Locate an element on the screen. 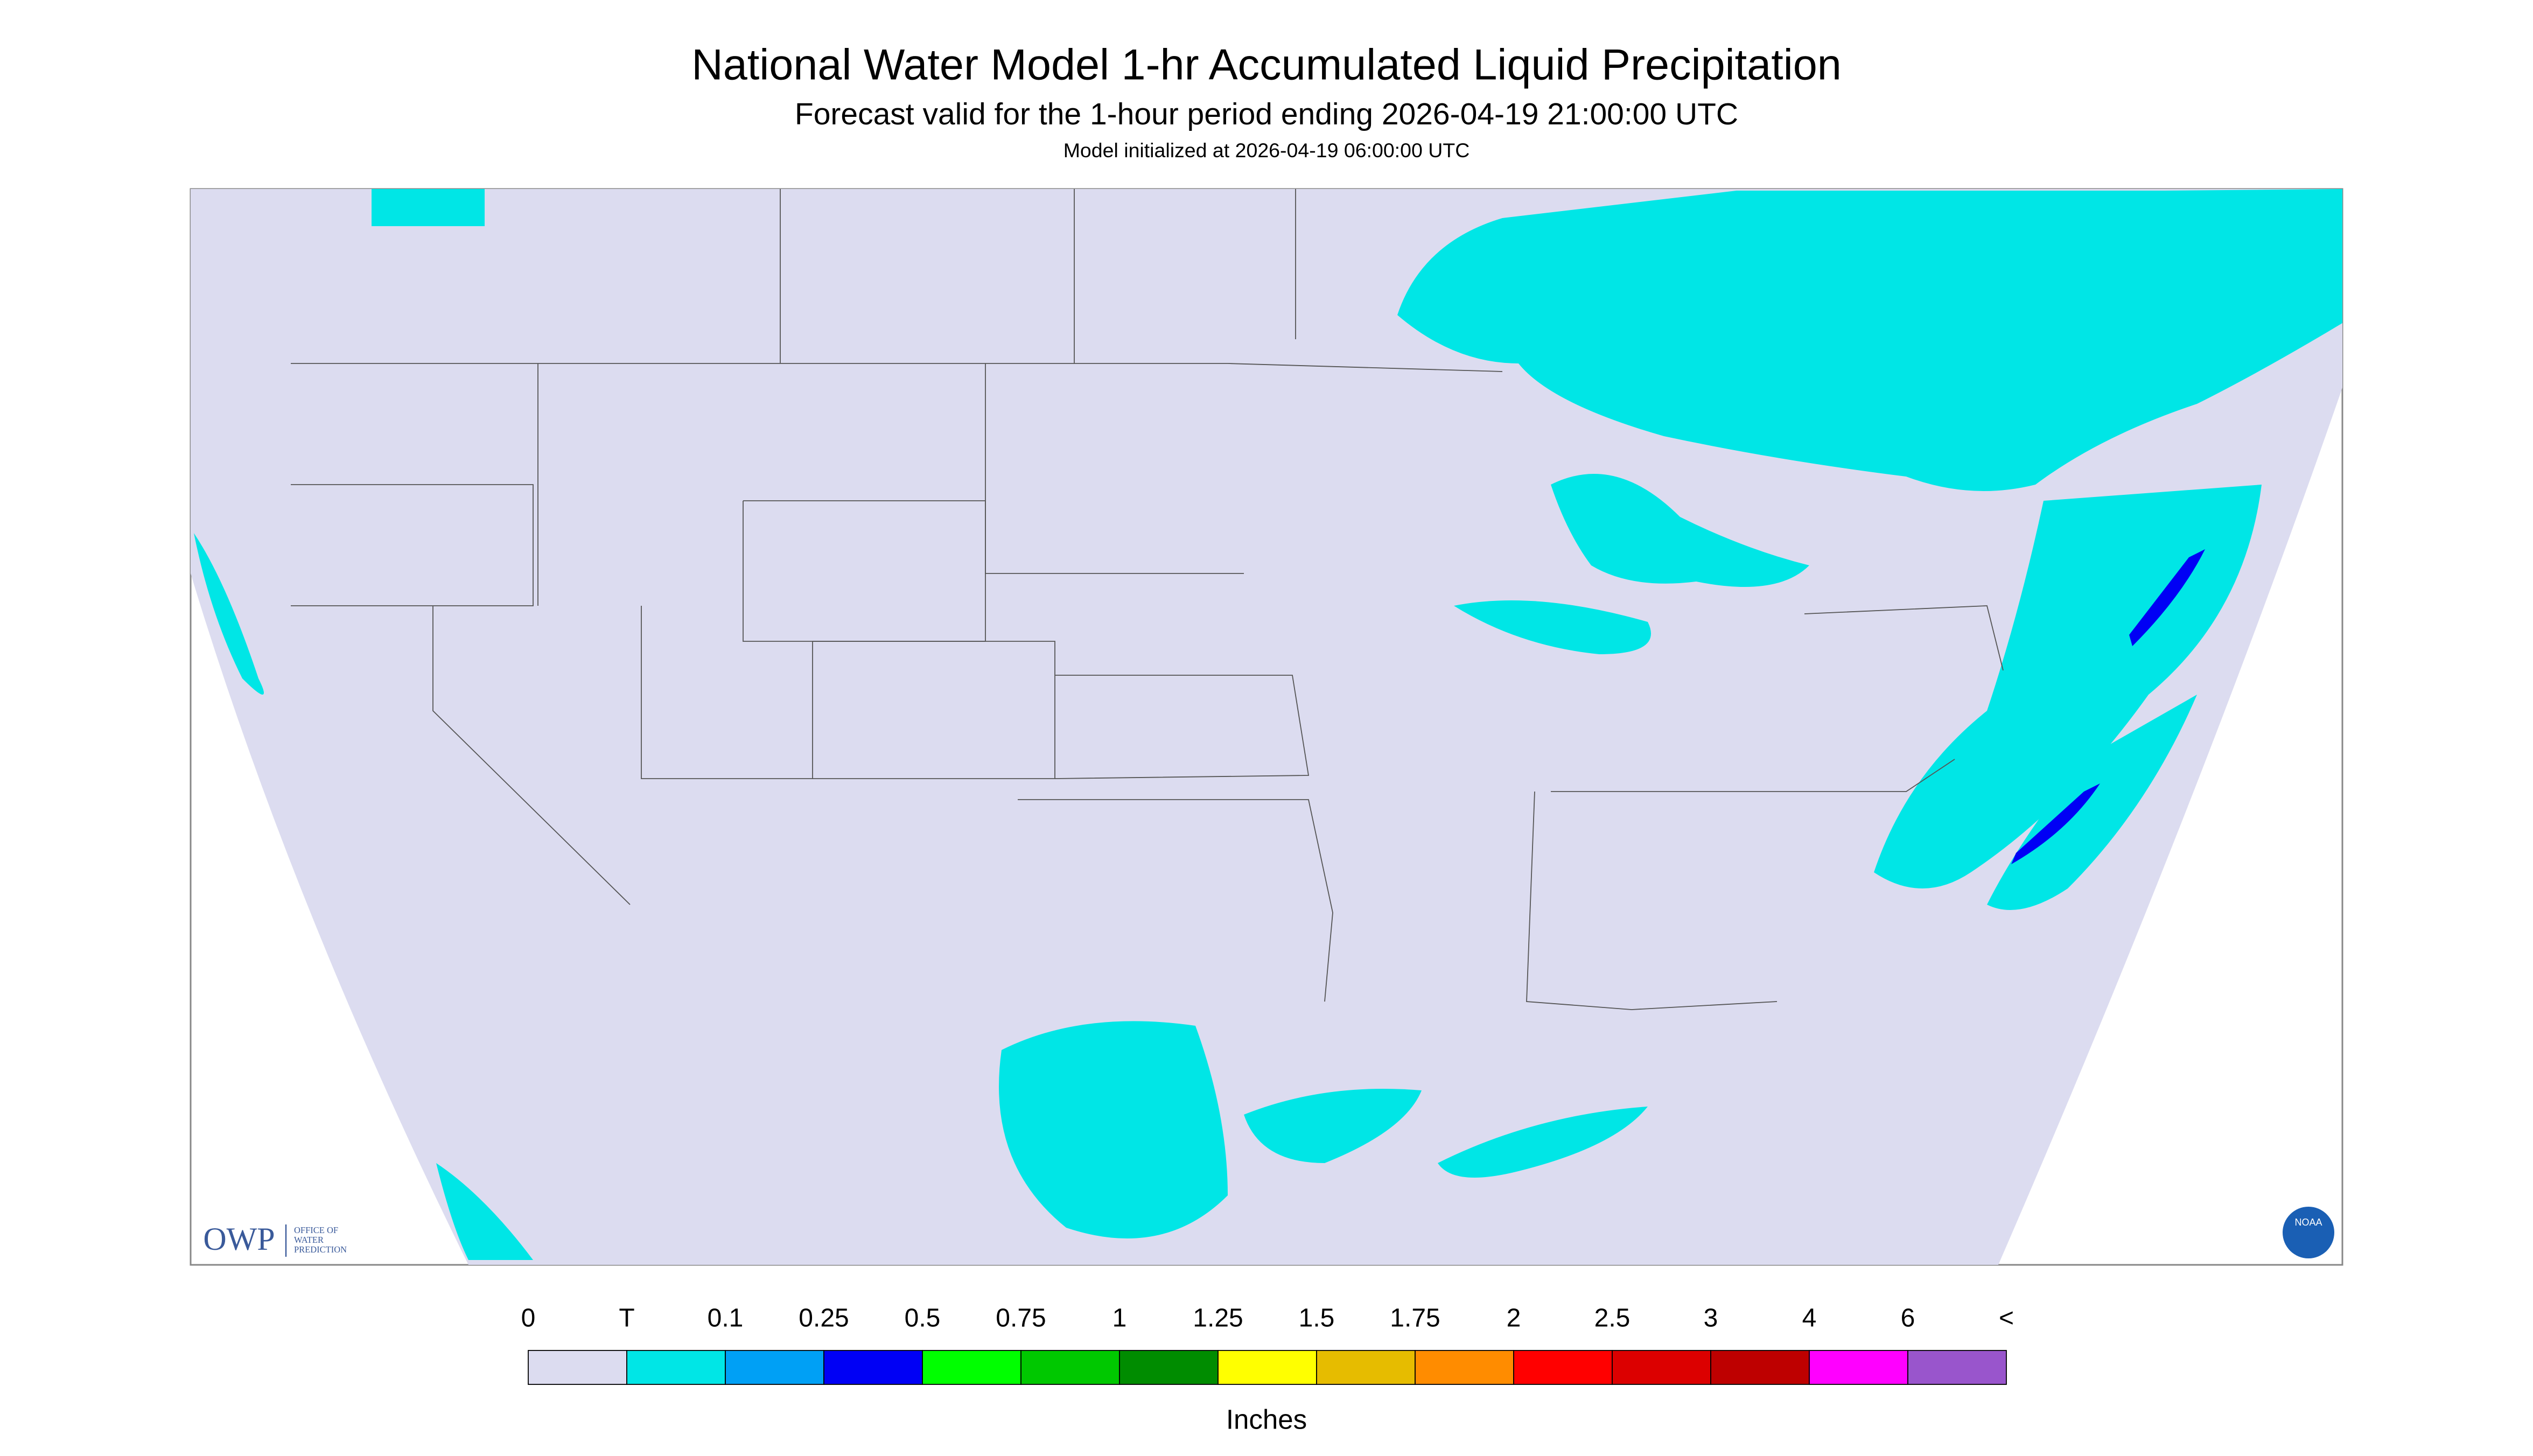 The image size is (2533, 1456). legend-label: 1.25 is located at coordinates (1218, 1318).